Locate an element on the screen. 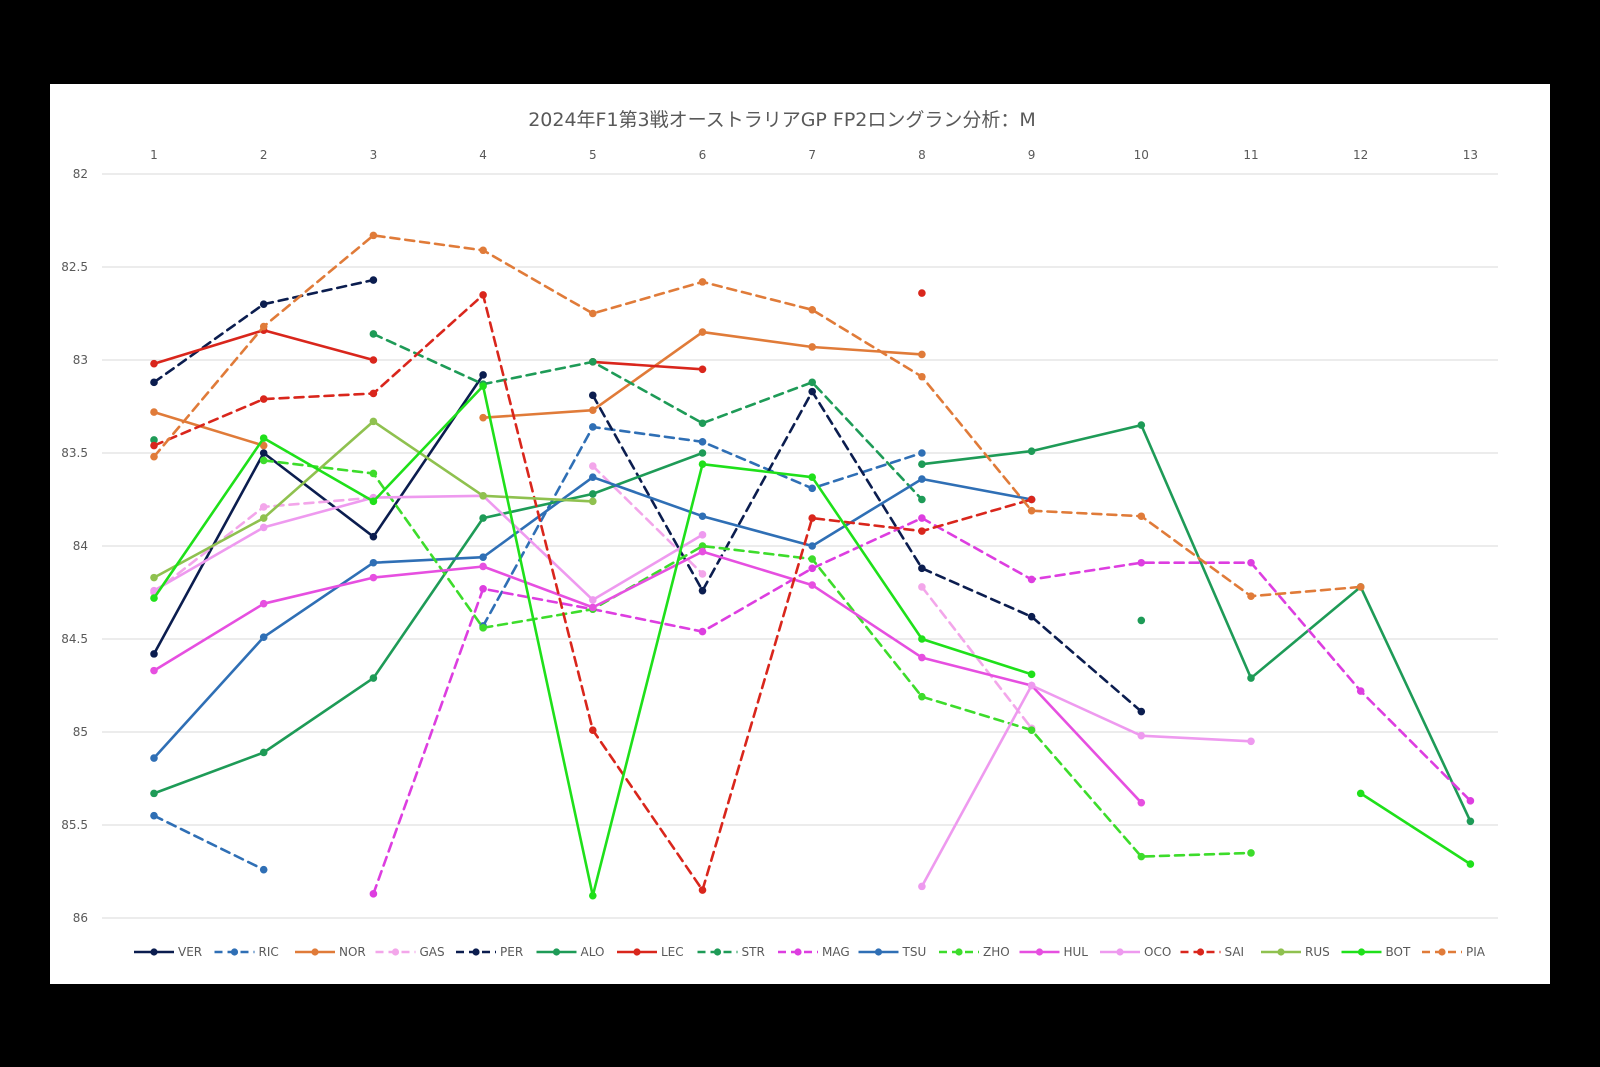 The height and width of the screenshot is (1067, 1600). legend-item-oco: OCO is located at coordinates (1135, 952).